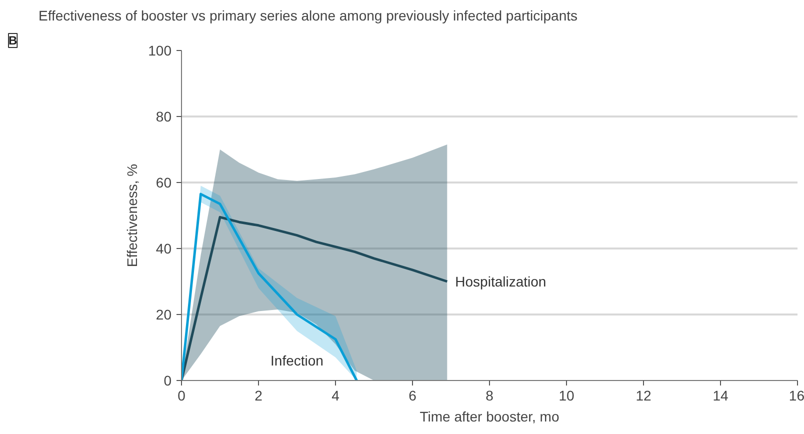 The height and width of the screenshot is (434, 804). What do you see at coordinates (566, 396) in the screenshot?
I see `x-tick-label: 10` at bounding box center [566, 396].